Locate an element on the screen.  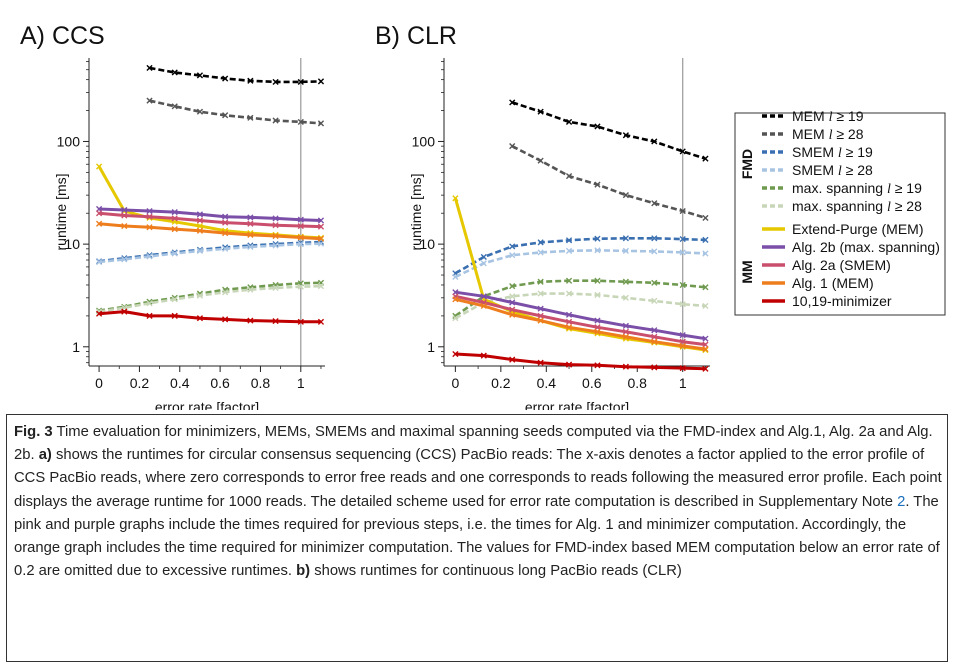
legend-label-text: 10,19-minimizer is located at coordinates (842, 301).